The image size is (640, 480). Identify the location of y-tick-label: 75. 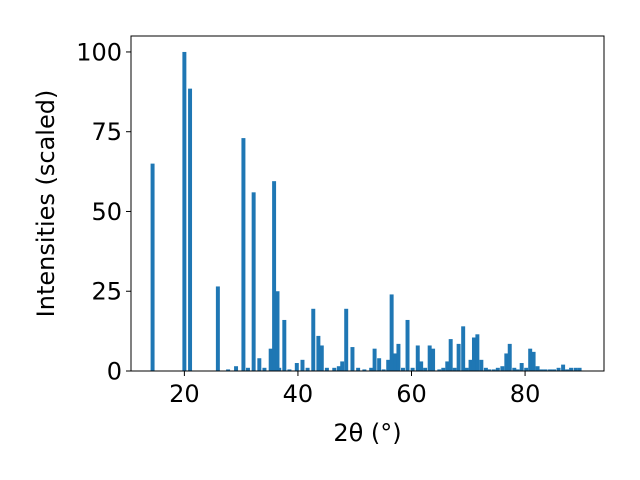
(106, 132).